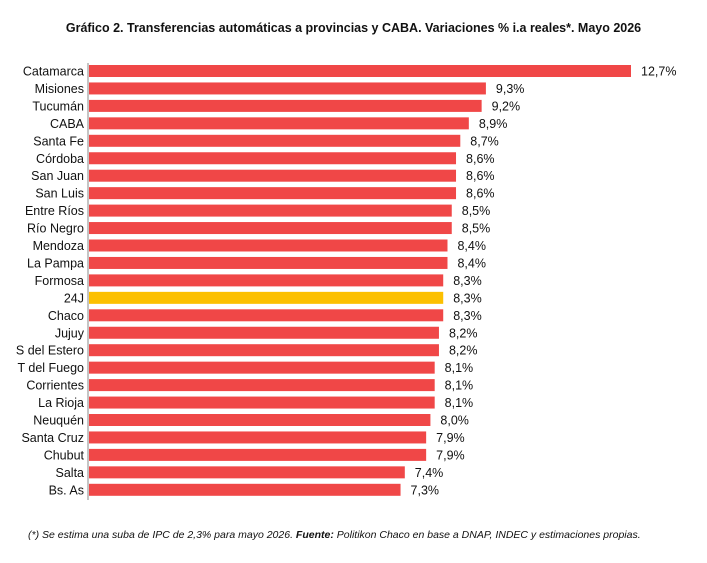  What do you see at coordinates (266, 280) in the screenshot?
I see `bar-formosa` at bounding box center [266, 280].